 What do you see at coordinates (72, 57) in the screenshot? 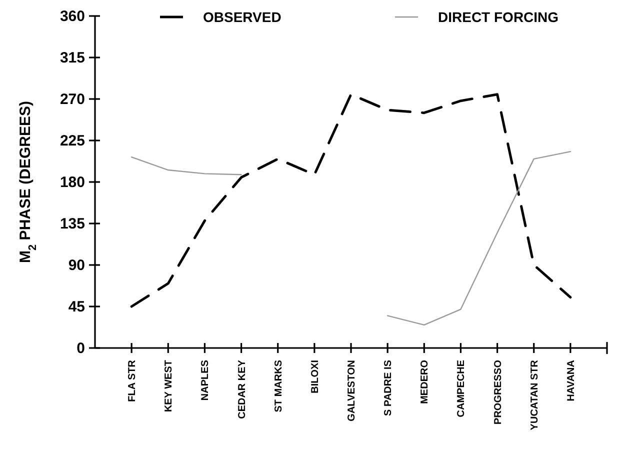
I see `y-tick-label: 315` at bounding box center [72, 57].